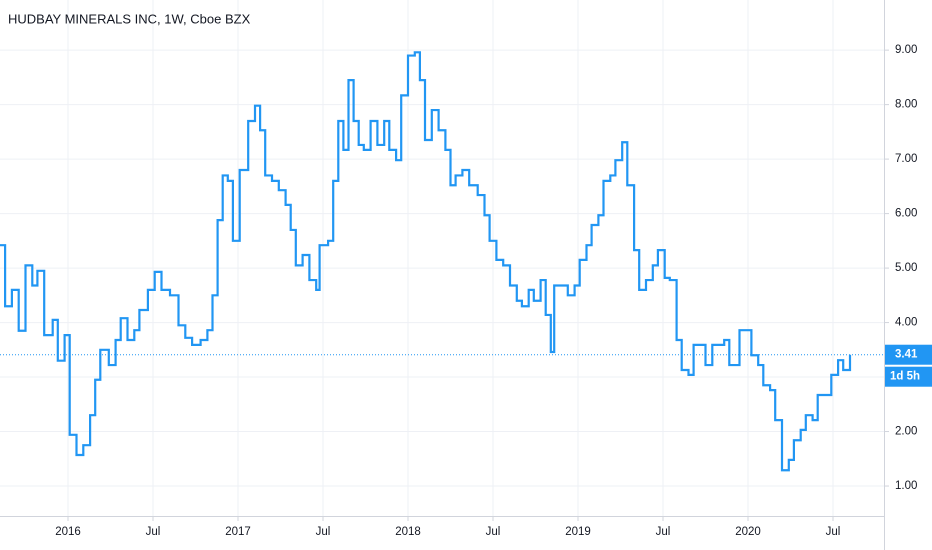 The height and width of the screenshot is (550, 932). Describe the element at coordinates (408, 532) in the screenshot. I see `x-tick-label: 2018` at that location.